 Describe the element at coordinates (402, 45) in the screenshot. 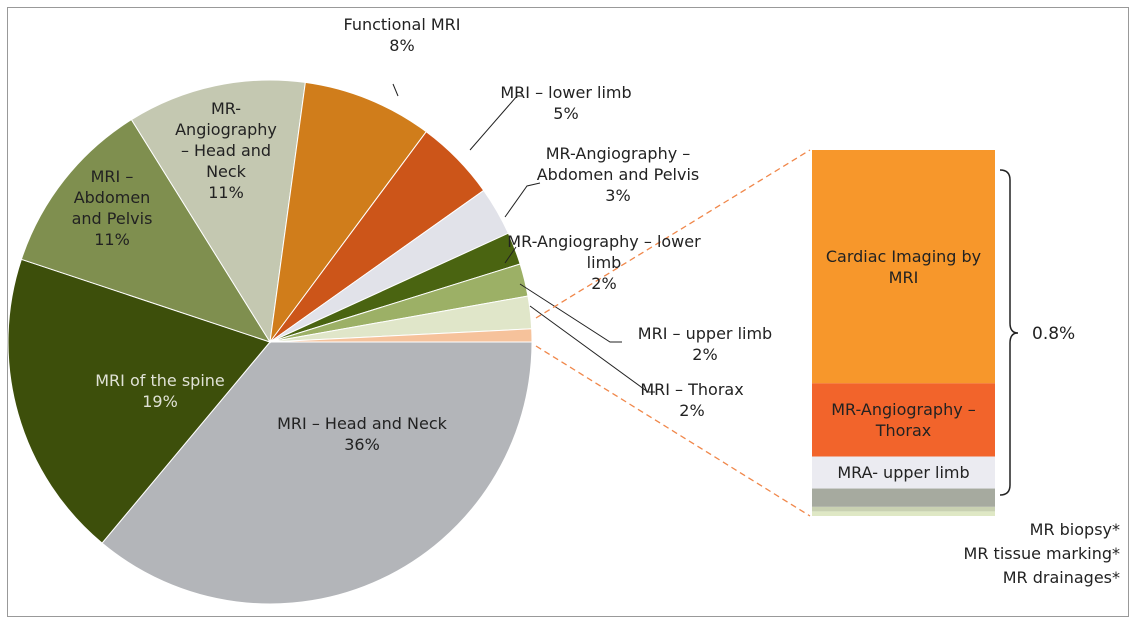

I see `slice-percent: 8%` at that location.